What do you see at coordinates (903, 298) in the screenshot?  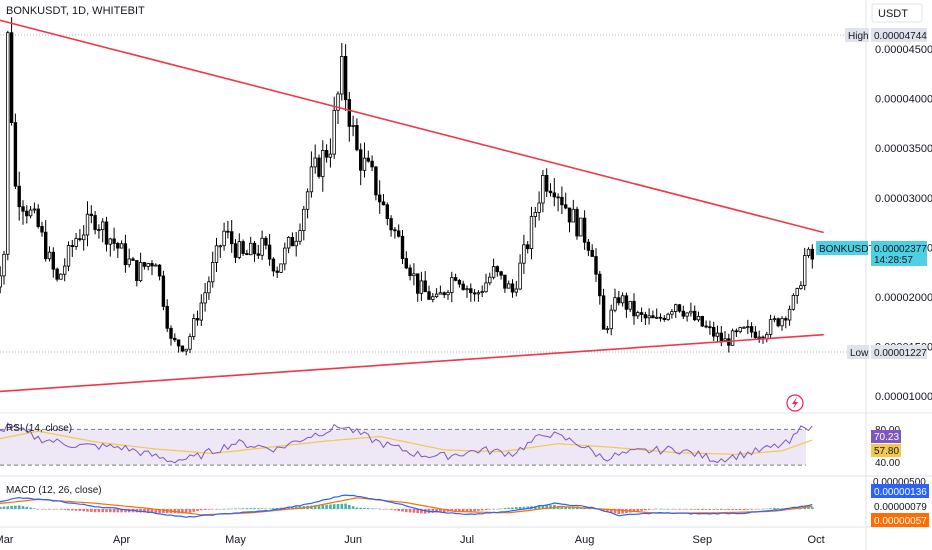 I see `price-tick-label: 0.00002000` at bounding box center [903, 298].